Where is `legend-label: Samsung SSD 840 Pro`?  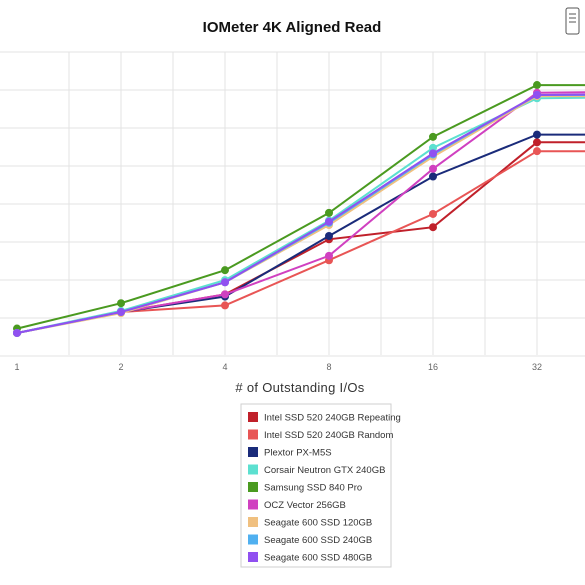 legend-label: Samsung SSD 840 Pro is located at coordinates (313, 488).